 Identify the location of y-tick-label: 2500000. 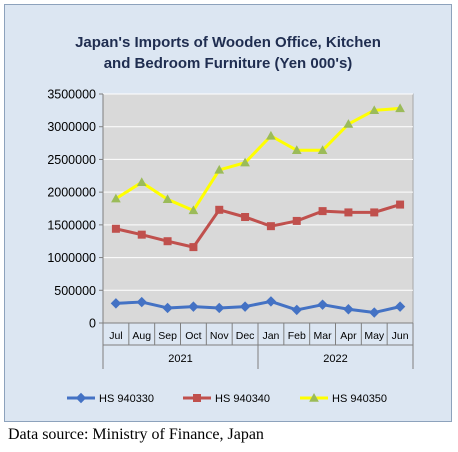
(71, 160).